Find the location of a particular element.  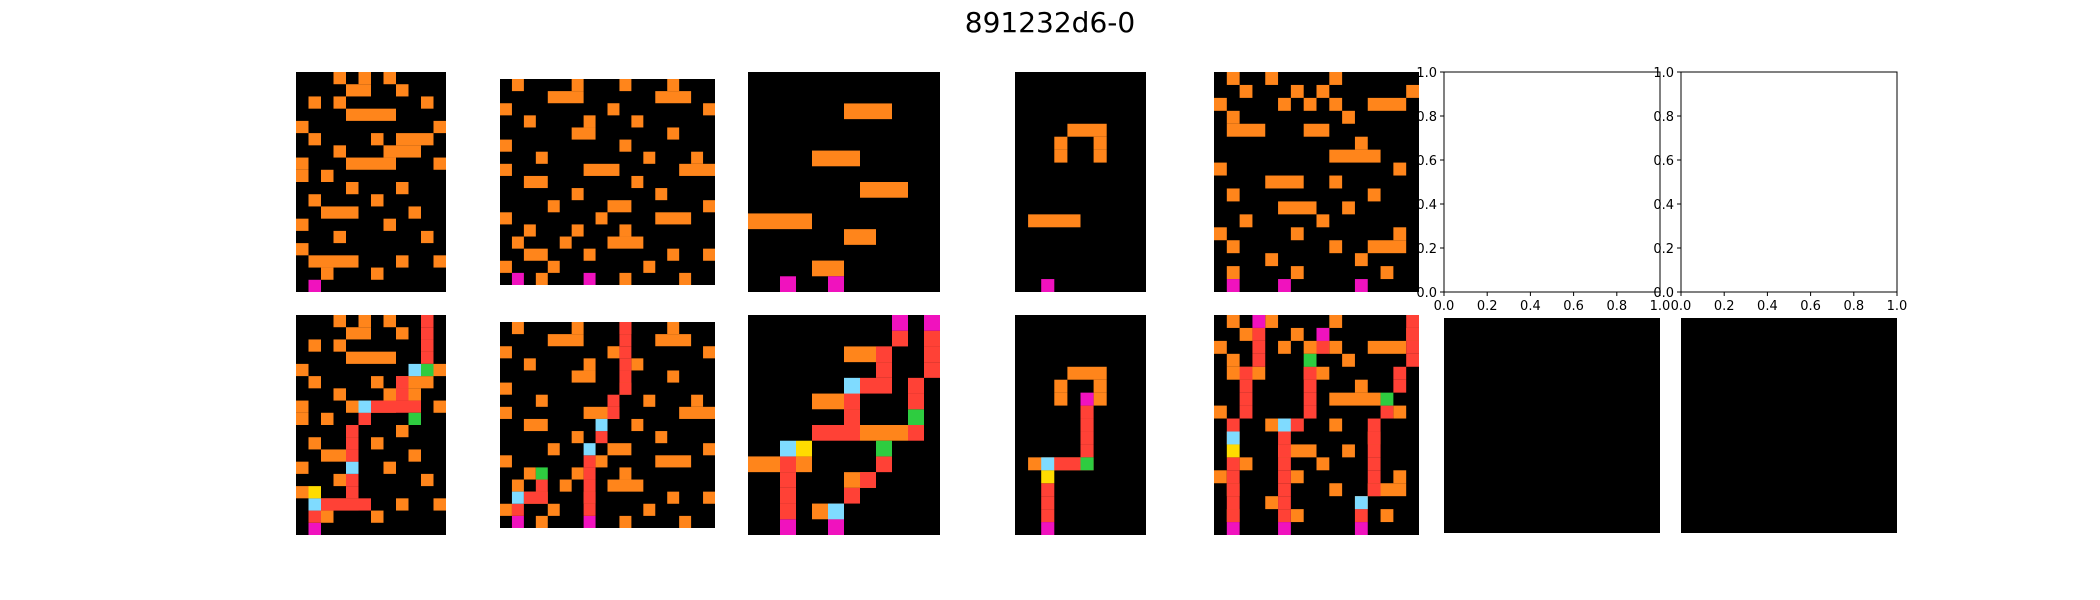

x-tick-label: 0.8 is located at coordinates (1616, 306).